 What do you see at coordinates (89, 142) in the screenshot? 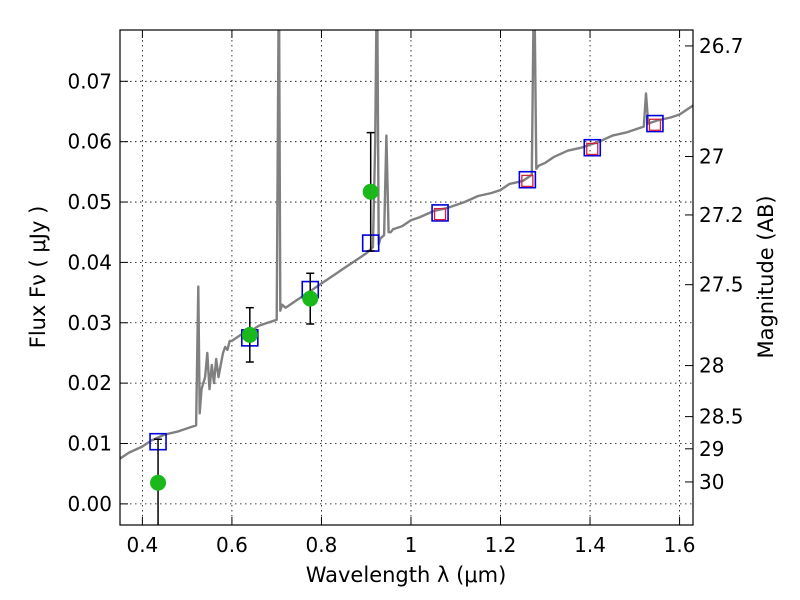
I see `y-tick-label: 0.06` at bounding box center [89, 142].